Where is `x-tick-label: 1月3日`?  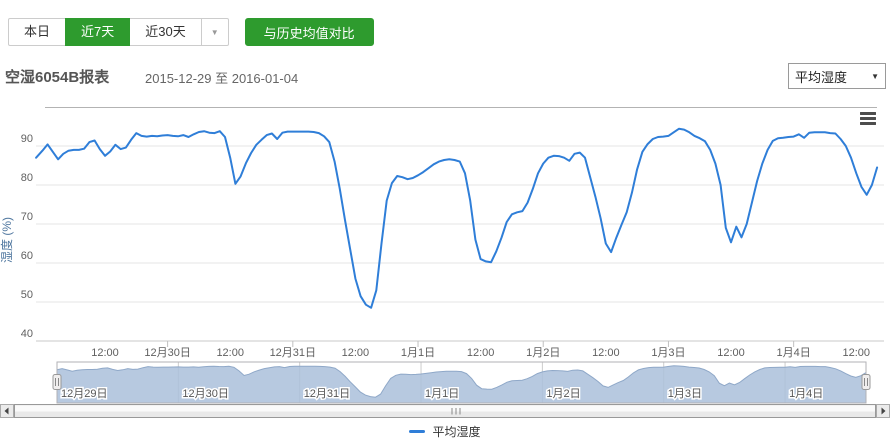
x-tick-label: 1月3日 is located at coordinates (668, 353).